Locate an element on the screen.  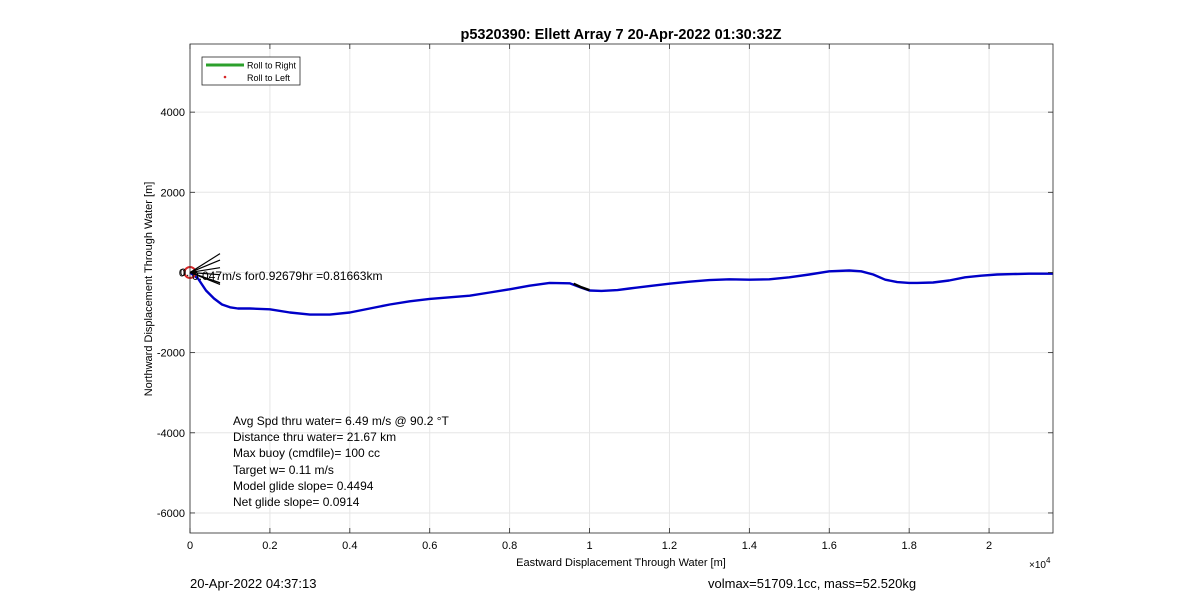
stat-net-glide: Net glide slope= 0.0914 is located at coordinates (296, 502).